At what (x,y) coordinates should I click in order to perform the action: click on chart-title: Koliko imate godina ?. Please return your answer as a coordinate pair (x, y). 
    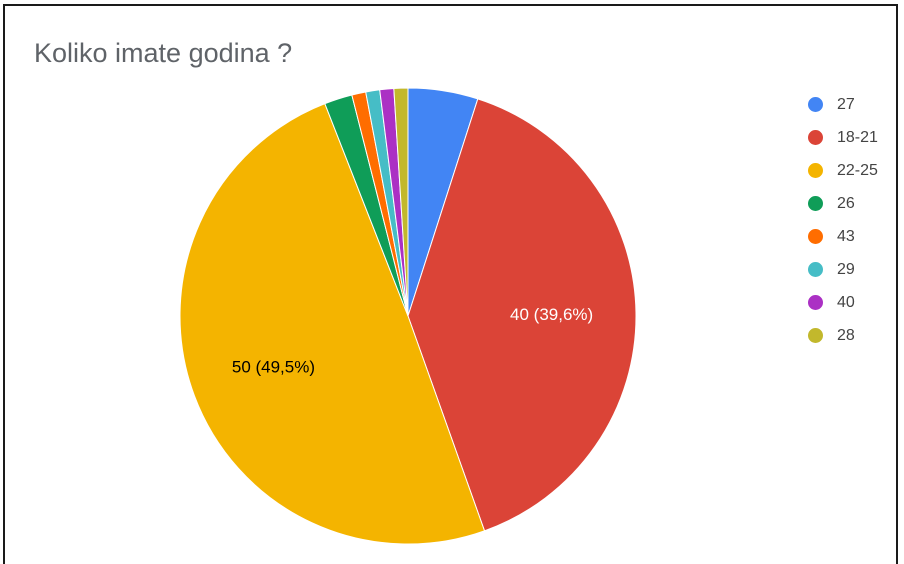
    Looking at the image, I should click on (163, 53).